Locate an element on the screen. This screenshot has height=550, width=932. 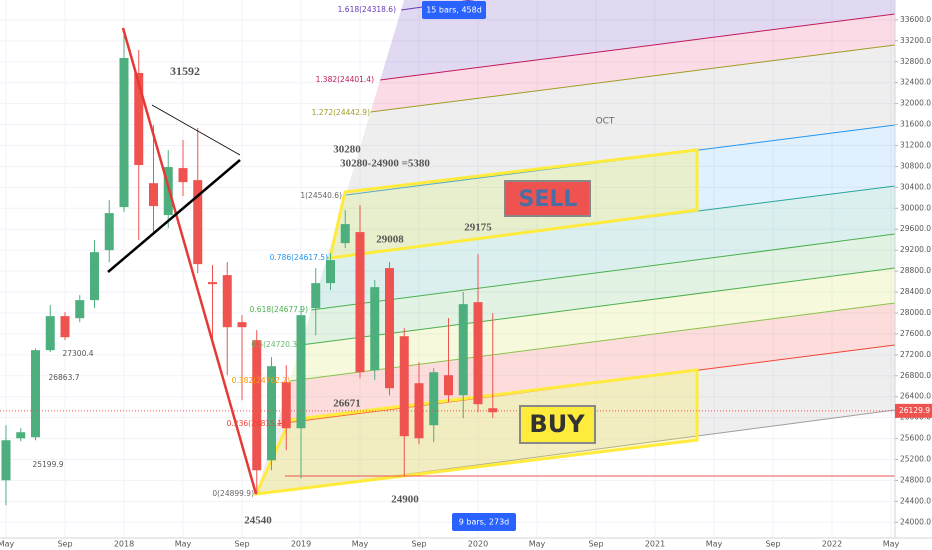
y-tick-label: 30000.0 is located at coordinates (915, 207).